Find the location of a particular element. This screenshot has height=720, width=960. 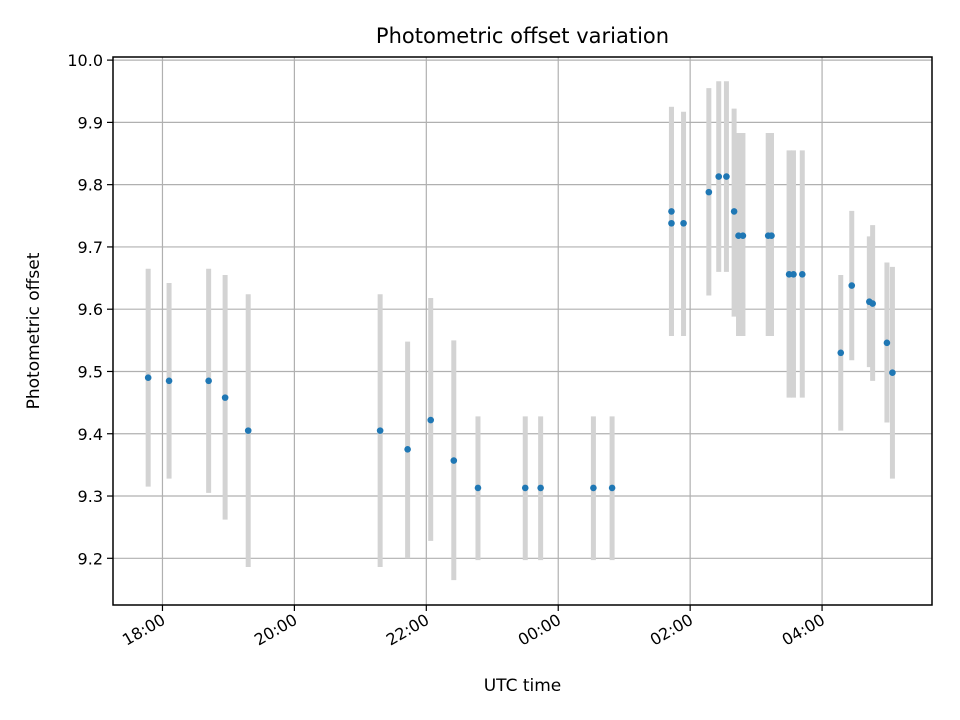

y-tick-label: 9.4 is located at coordinates (90, 434).